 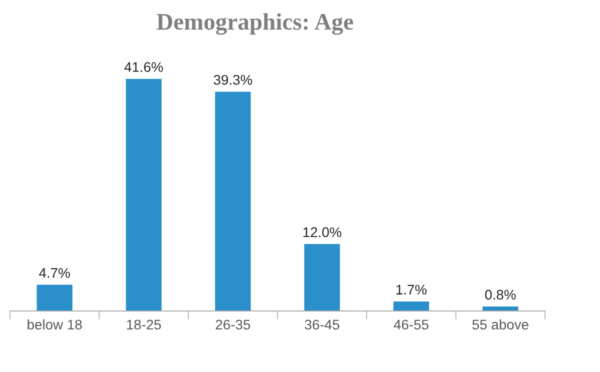 What do you see at coordinates (255, 24) in the screenshot?
I see `chart-title: Demographics: Age` at bounding box center [255, 24].